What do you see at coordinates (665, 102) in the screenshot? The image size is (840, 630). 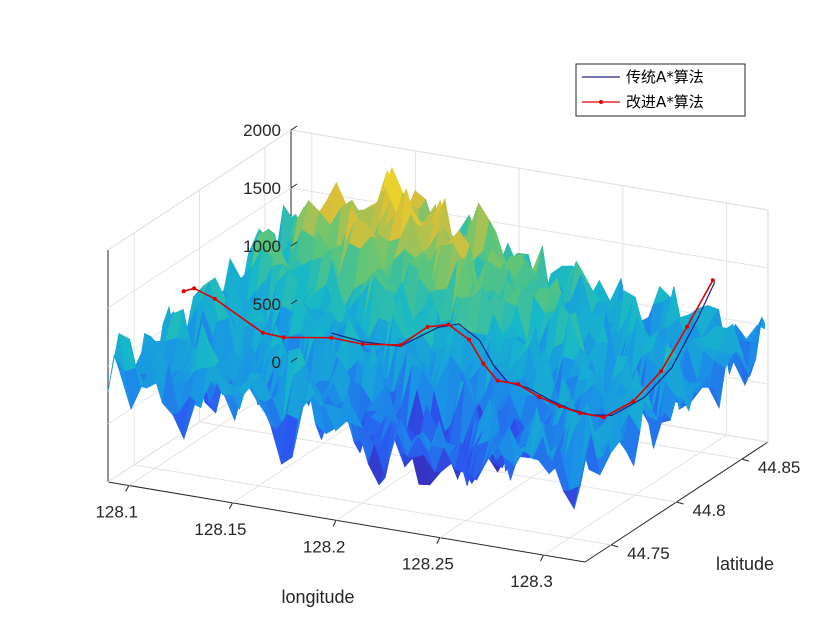 I see `legend-label-improved: 改进A*算法` at bounding box center [665, 102].